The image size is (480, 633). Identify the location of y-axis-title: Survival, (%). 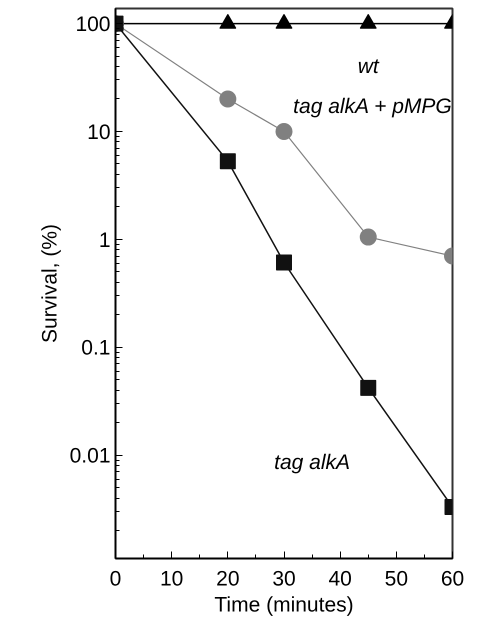
(50, 284).